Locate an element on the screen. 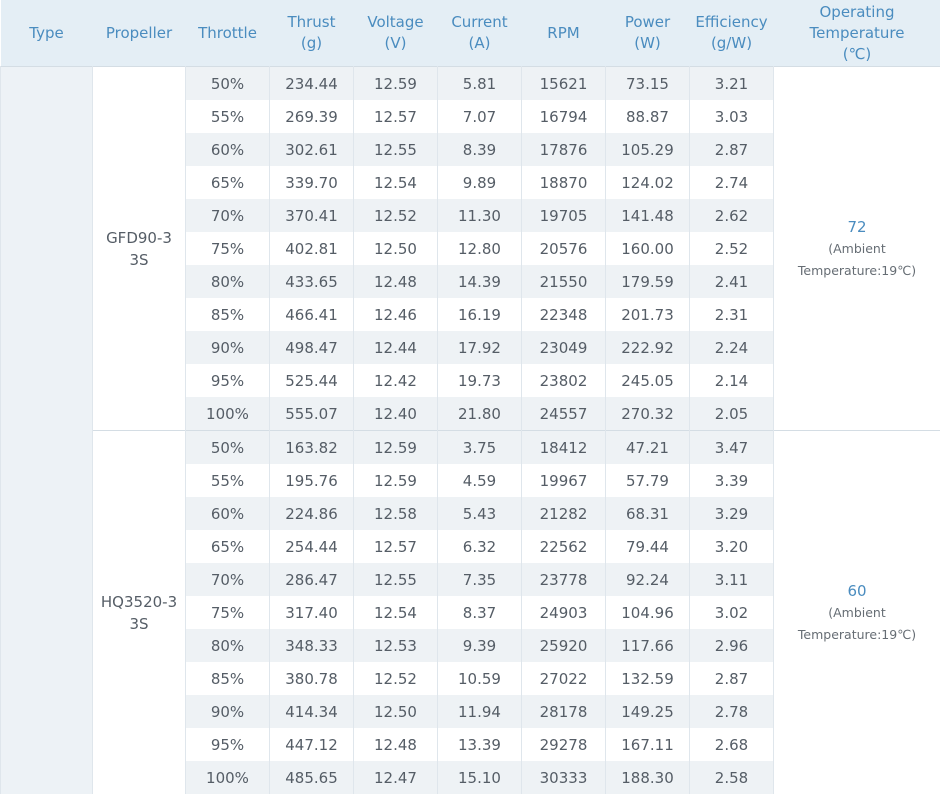 The height and width of the screenshot is (794, 940). voltage-cell: 12.46 is located at coordinates (396, 314).